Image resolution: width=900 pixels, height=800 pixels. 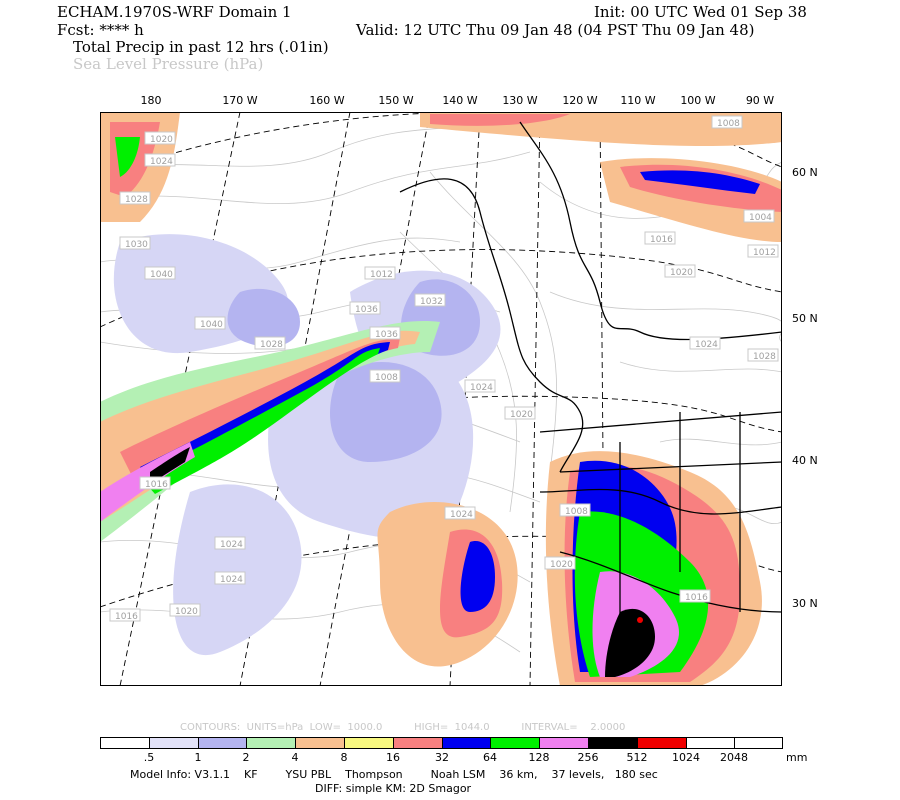 I want to click on forecast-hour: Fcst: **** h, so click(x=100, y=30).